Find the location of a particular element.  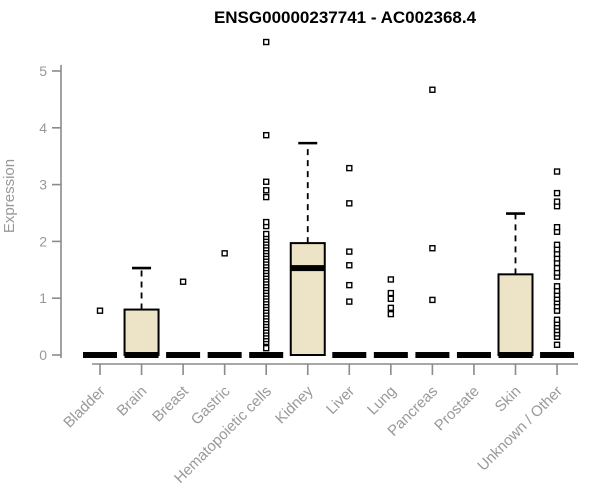

boxplot-brain is located at coordinates (141, 312).